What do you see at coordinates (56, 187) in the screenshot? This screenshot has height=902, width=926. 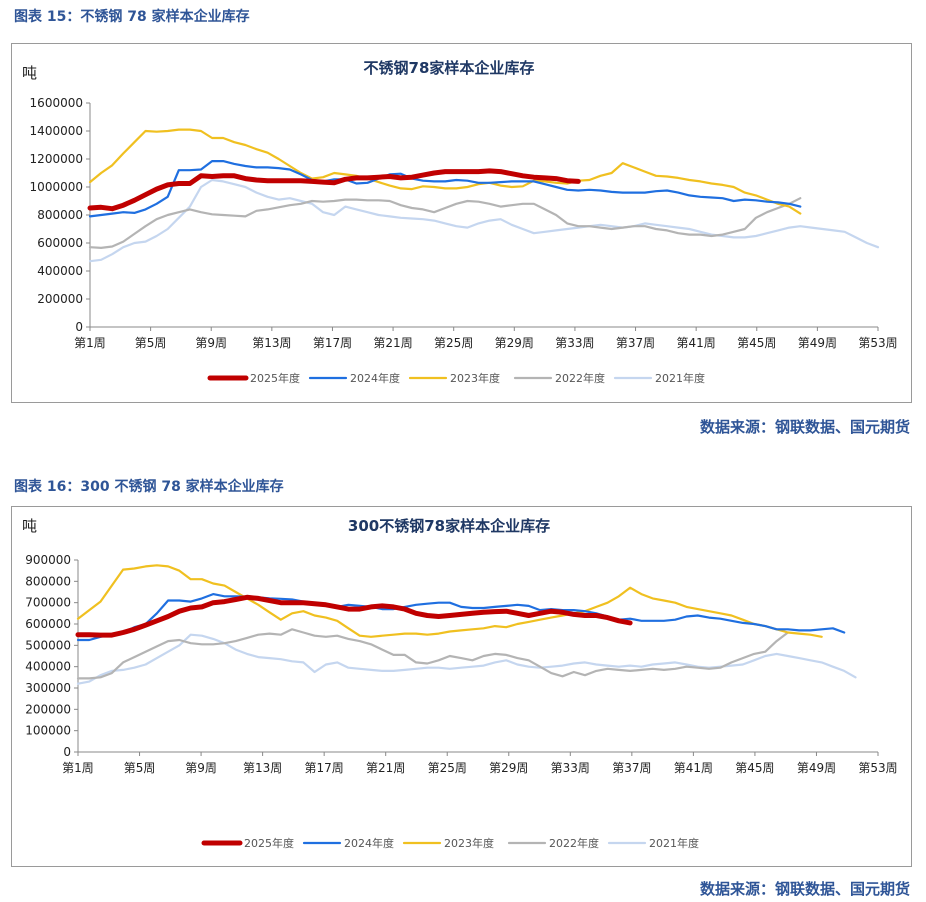 I see `y-tick-label: 1000000` at bounding box center [56, 187].